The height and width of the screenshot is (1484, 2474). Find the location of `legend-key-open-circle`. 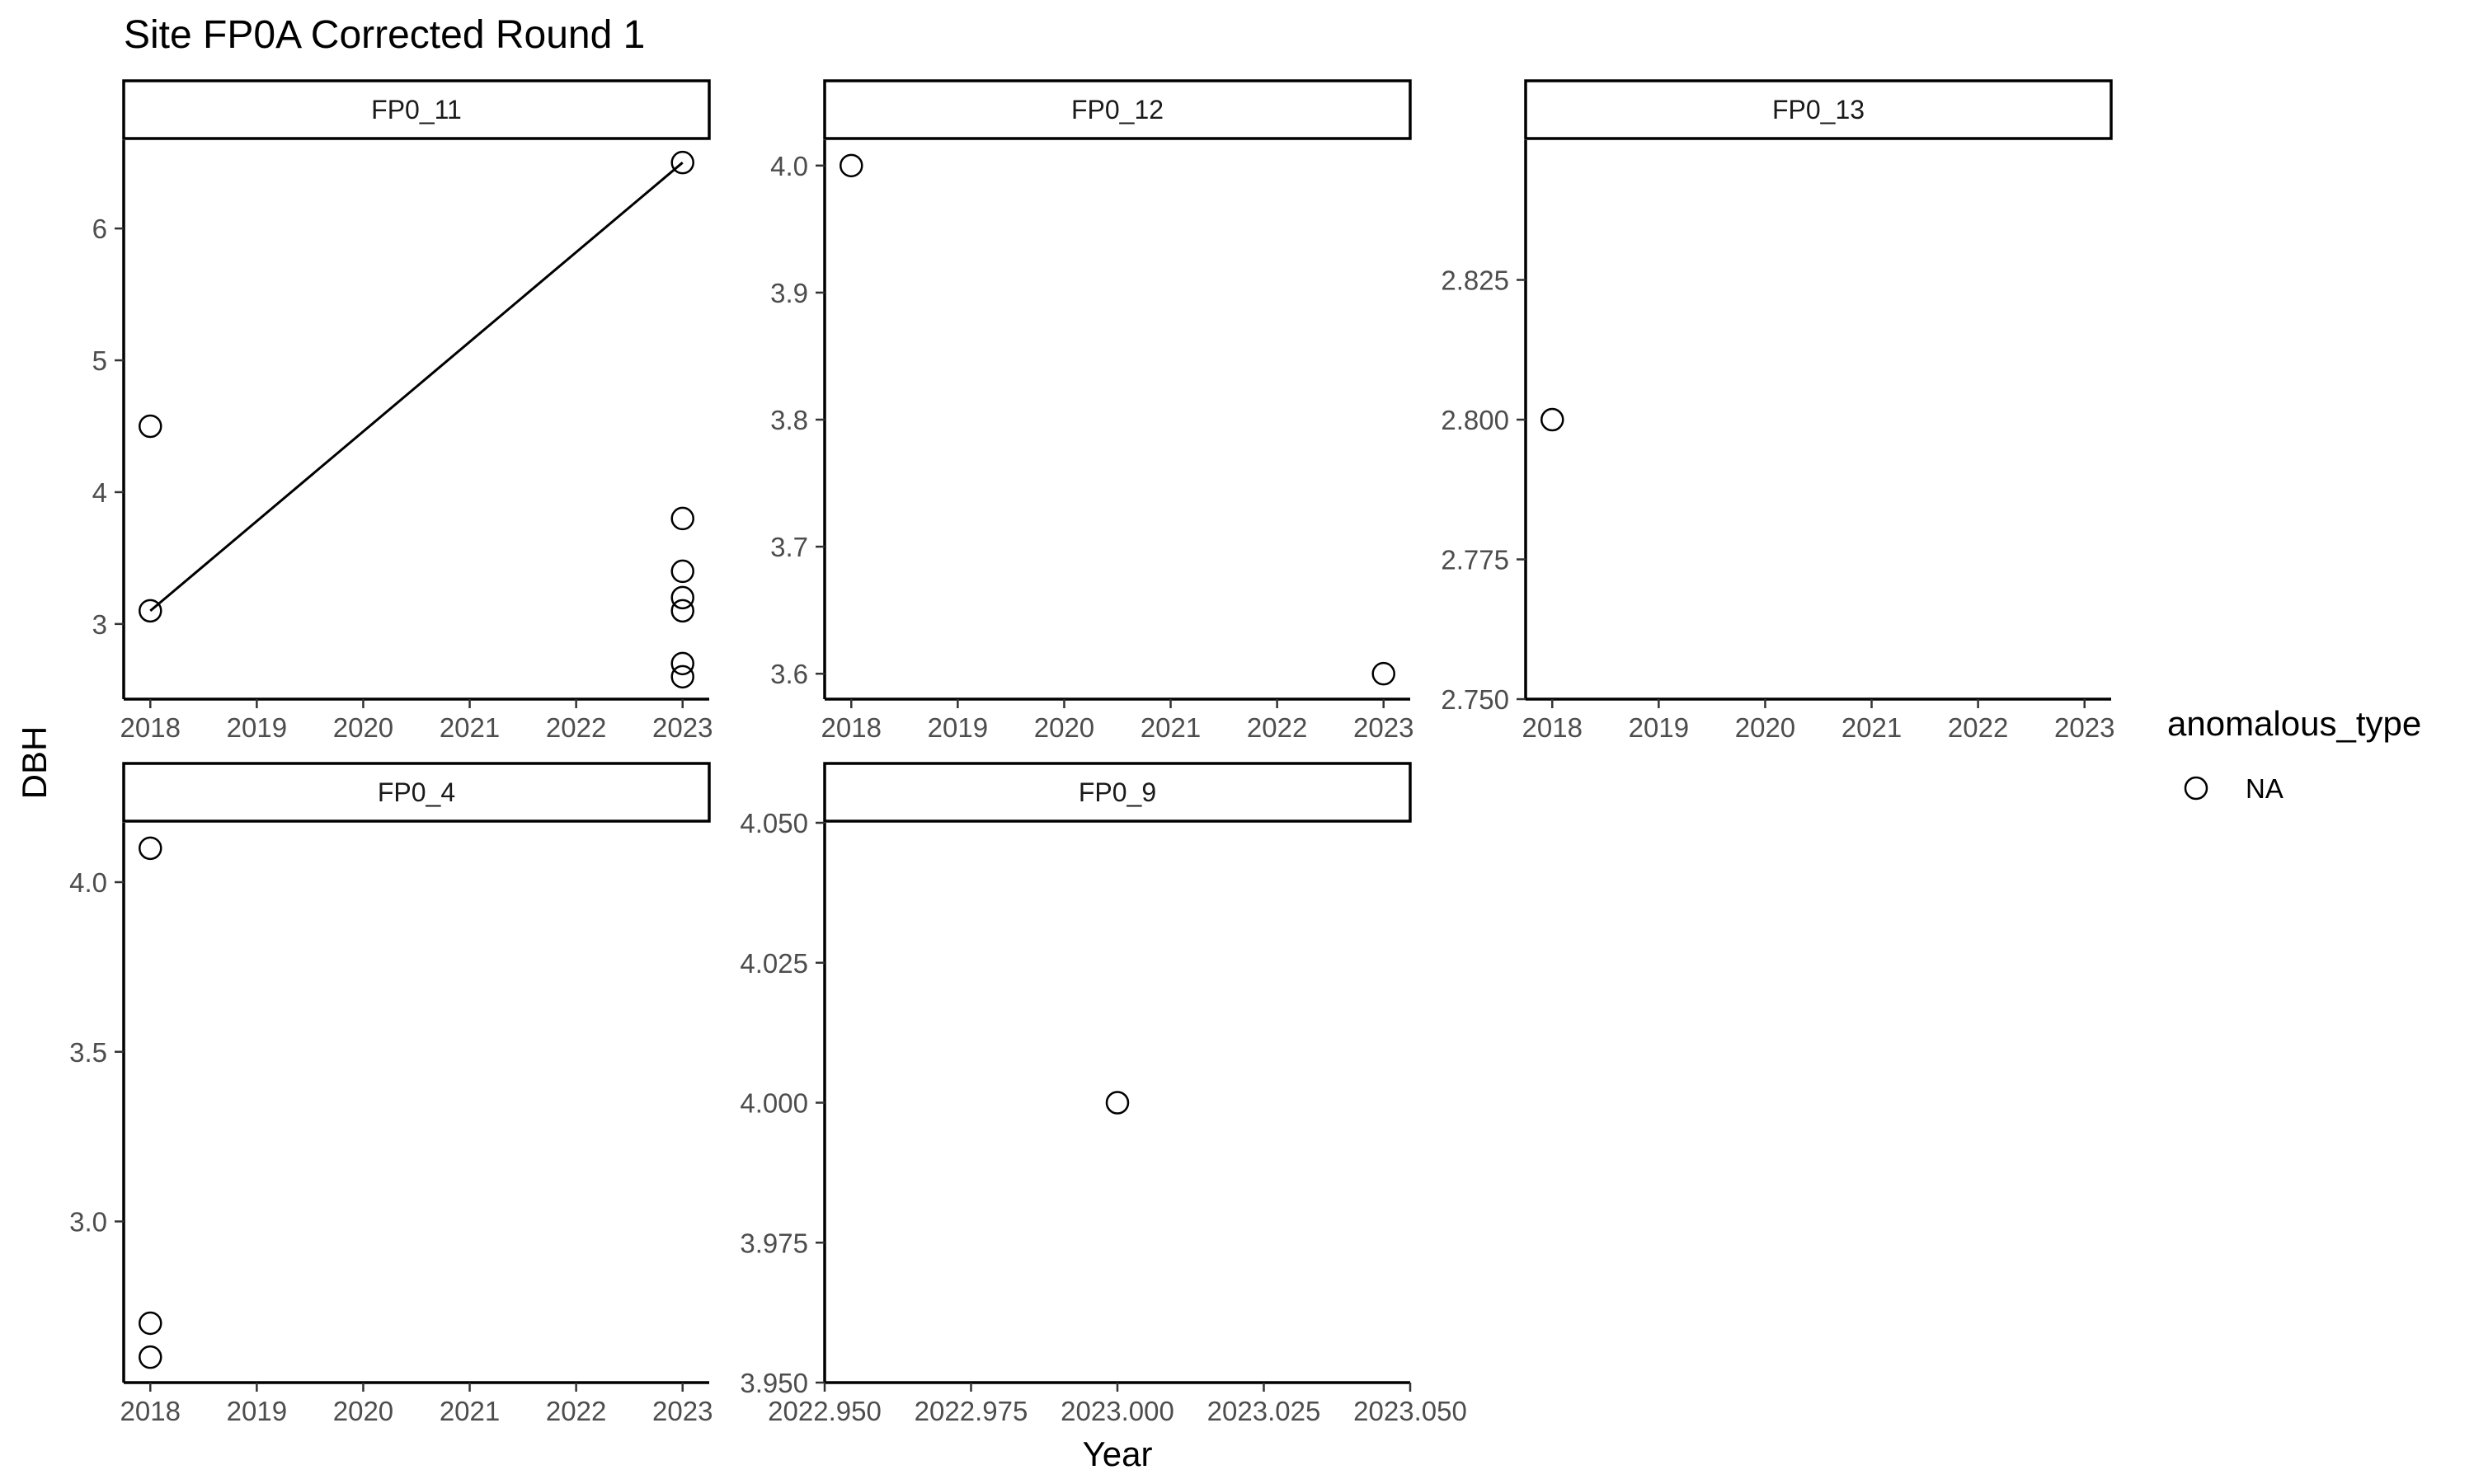

legend-key-open-circle is located at coordinates (2196, 788).